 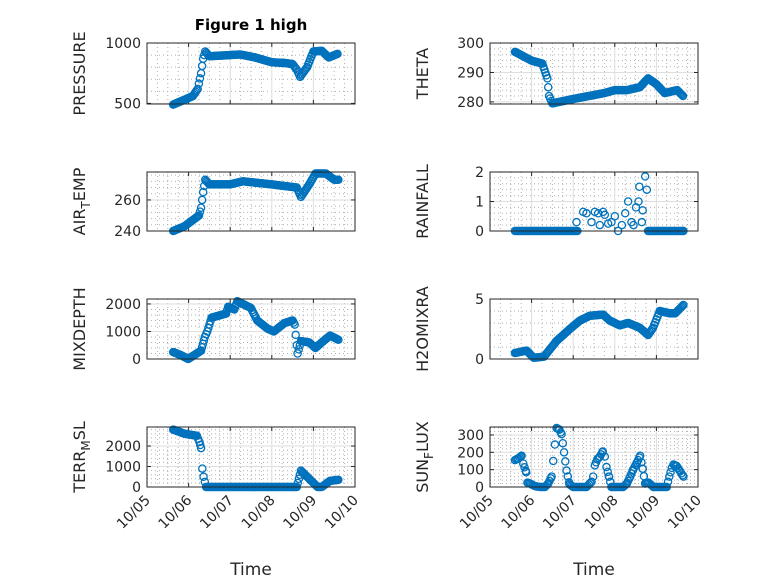 I want to click on figure-title: Figure 1 high, so click(x=251, y=25).